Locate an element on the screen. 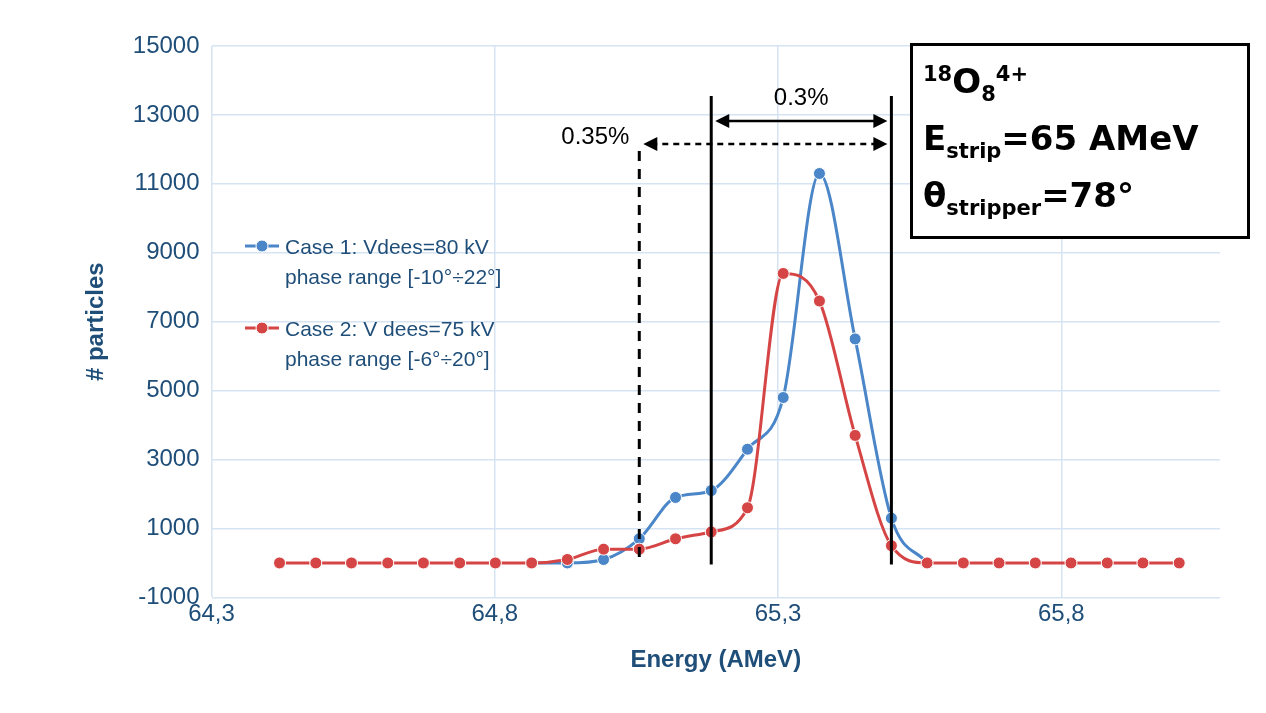 Image resolution: width=1266 pixels, height=713 pixels. x-tick-label: 65,3 is located at coordinates (778, 613).